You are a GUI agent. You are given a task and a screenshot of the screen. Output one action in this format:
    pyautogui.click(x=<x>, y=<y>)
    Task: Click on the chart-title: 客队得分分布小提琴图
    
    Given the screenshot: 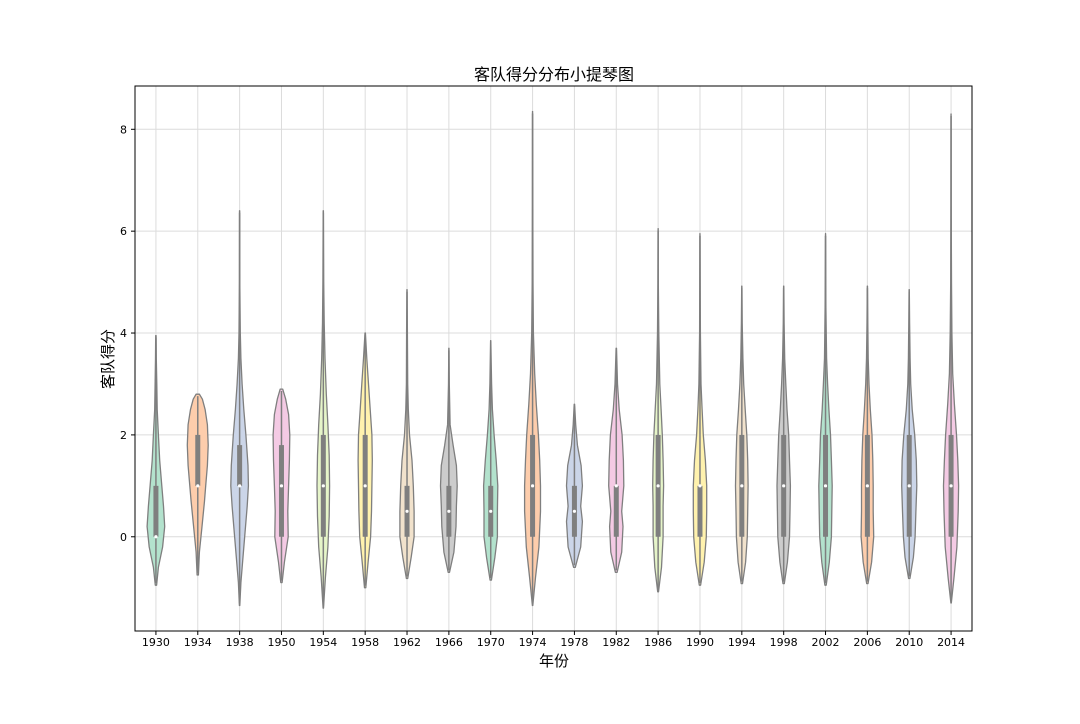 What is the action you would take?
    pyautogui.click(x=554, y=74)
    